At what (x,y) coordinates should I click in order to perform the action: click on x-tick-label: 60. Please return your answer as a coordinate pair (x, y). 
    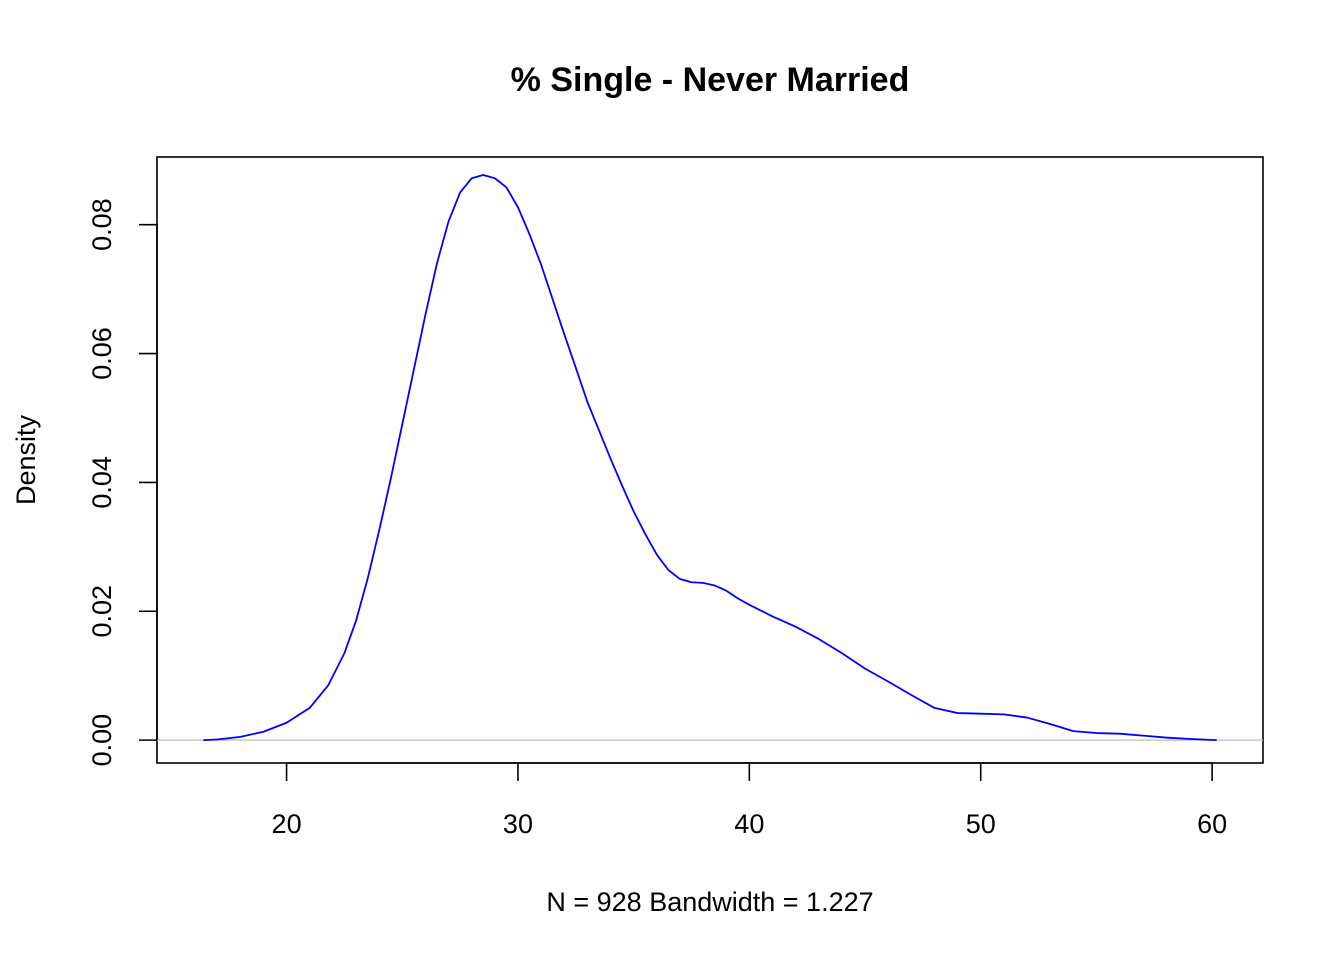
    Looking at the image, I should click on (1212, 824).